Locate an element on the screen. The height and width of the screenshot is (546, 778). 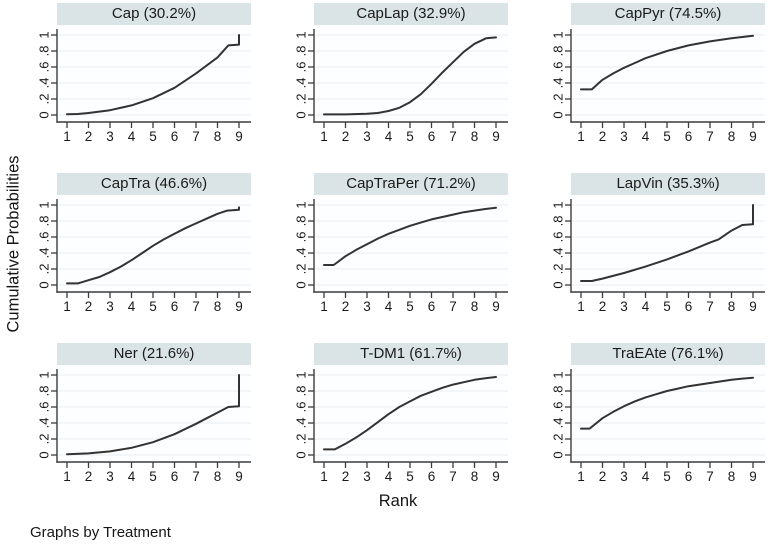
chart-panel: CapPyr (74.5%) 0.2.4.6.8 1 1 2 3 4 5 6 7 8 9 is located at coordinates (655, 74).